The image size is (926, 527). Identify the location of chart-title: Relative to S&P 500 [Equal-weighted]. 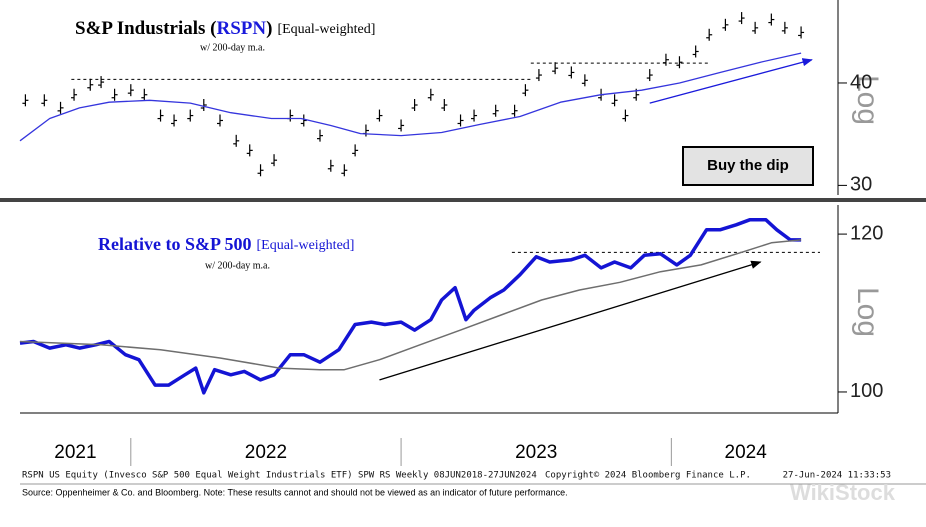
(226, 244).